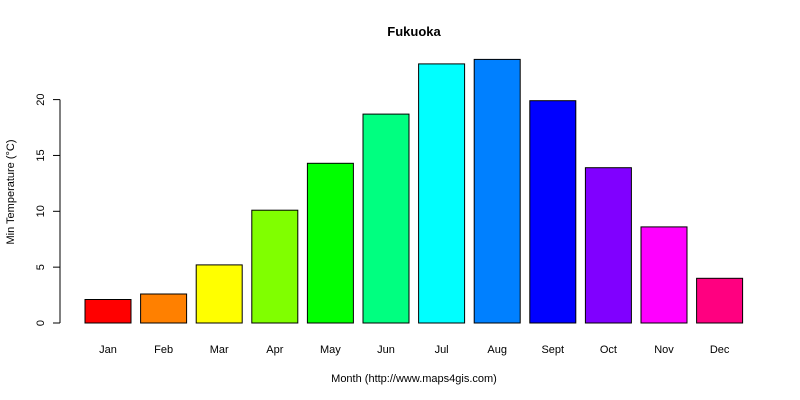  What do you see at coordinates (552, 350) in the screenshot?
I see `x-tick-label: Sept` at bounding box center [552, 350].